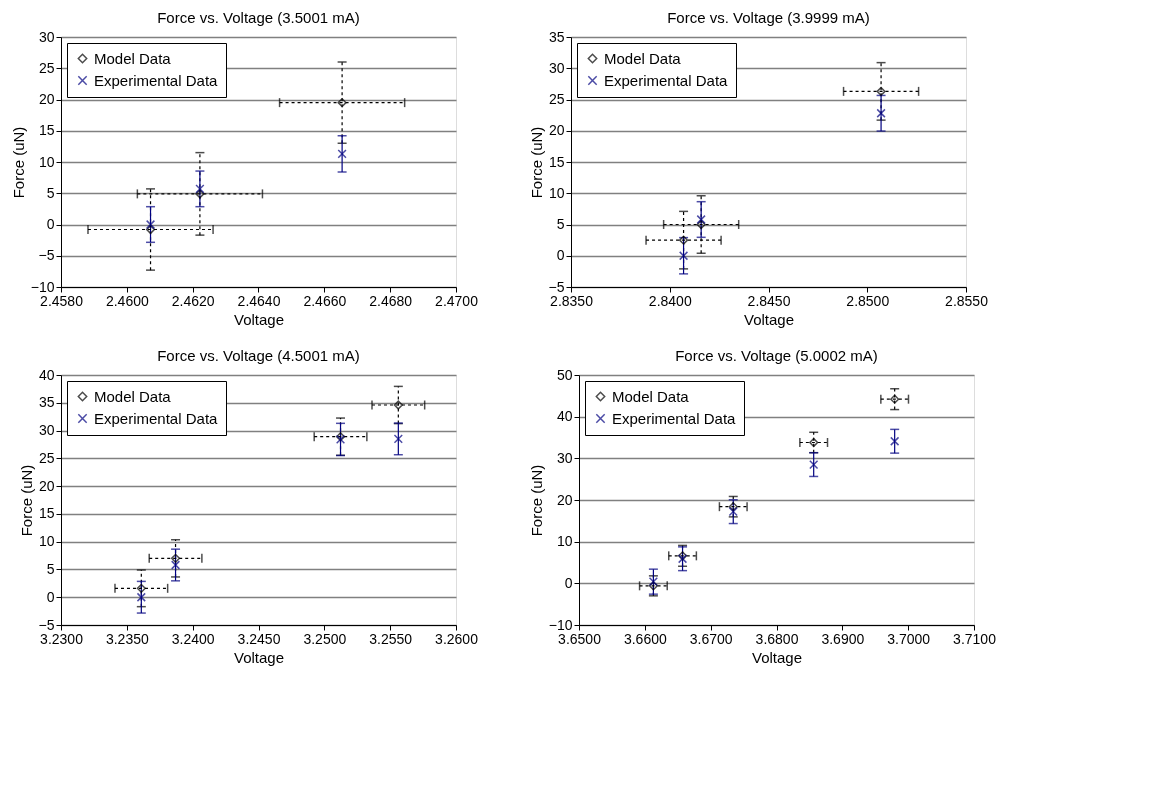  Describe the element at coordinates (259, 300) in the screenshot. I see `x-tick-label: 2.4640` at that location.